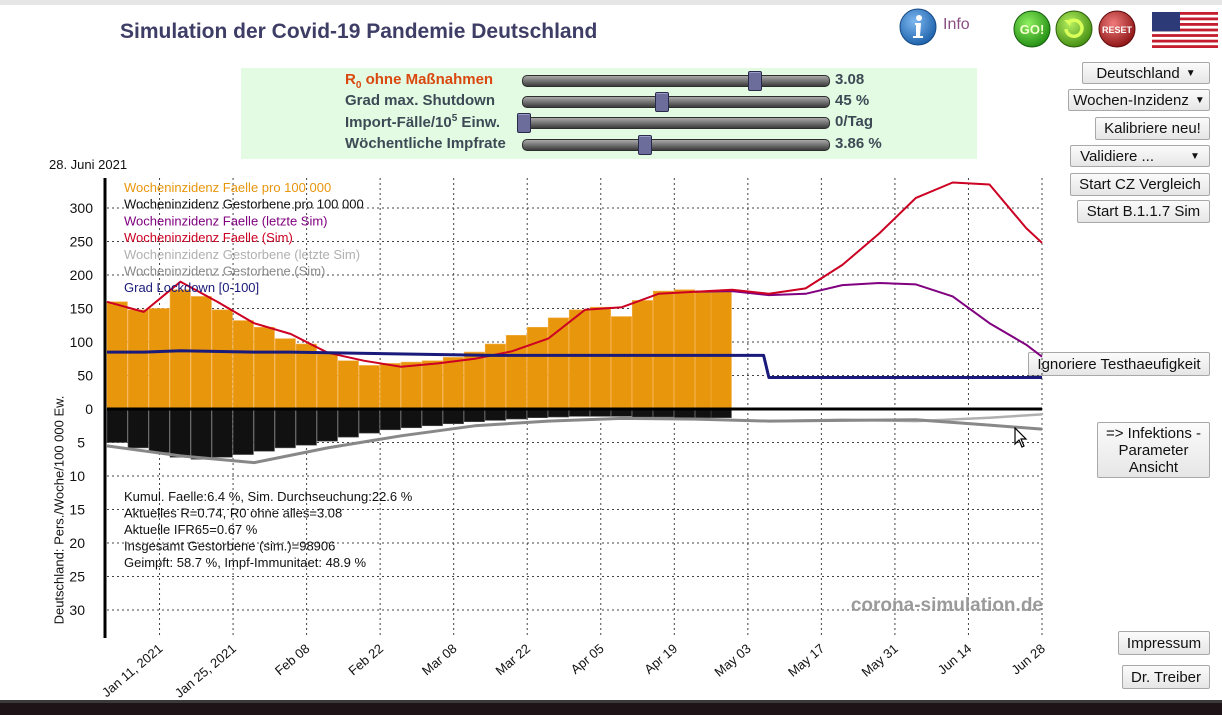  I want to click on stats-line: Insgesamt Gestorbene (sim.)=98906, so click(229, 546).